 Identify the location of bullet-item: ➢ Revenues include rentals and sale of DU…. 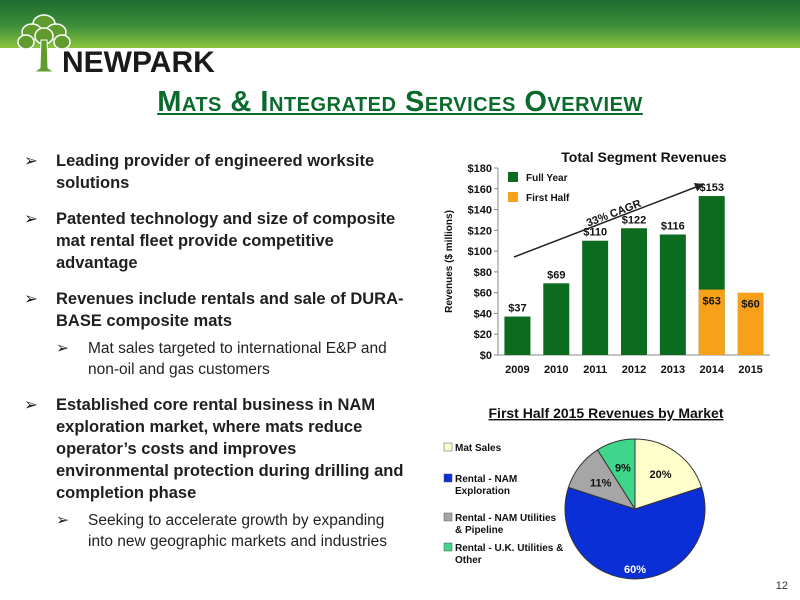
(214, 334).